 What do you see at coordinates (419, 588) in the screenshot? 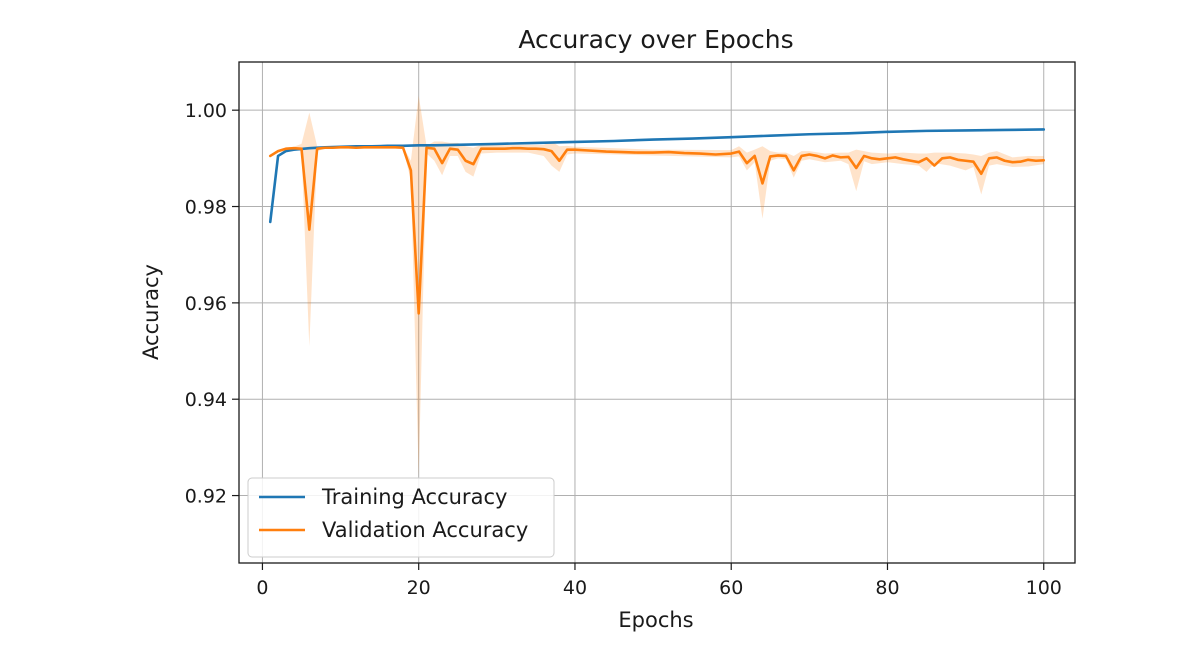
I see `x-tick-label: 20` at bounding box center [419, 588].